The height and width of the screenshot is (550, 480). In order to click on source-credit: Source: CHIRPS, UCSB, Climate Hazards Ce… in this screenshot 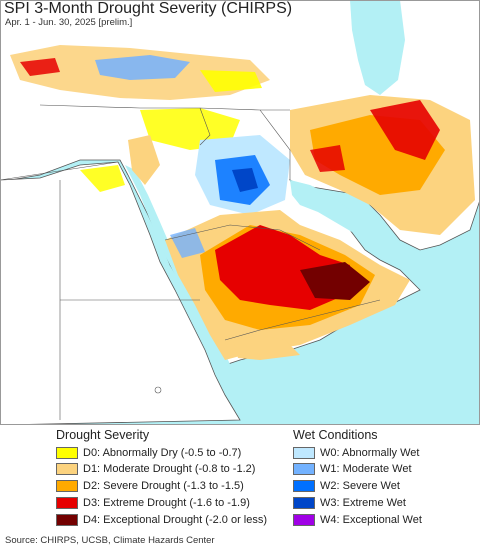, I will do `click(110, 540)`.